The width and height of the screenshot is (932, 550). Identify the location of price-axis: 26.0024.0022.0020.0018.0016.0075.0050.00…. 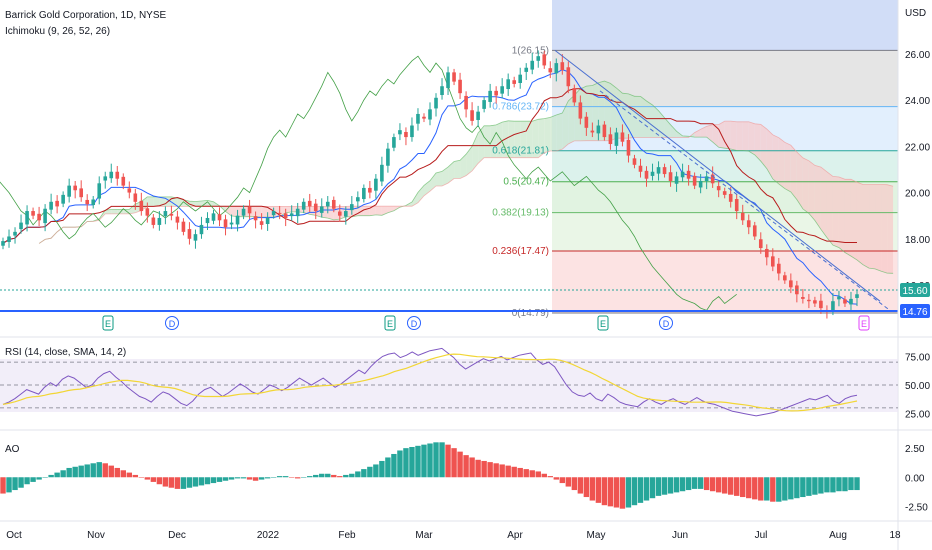
(917, 281).